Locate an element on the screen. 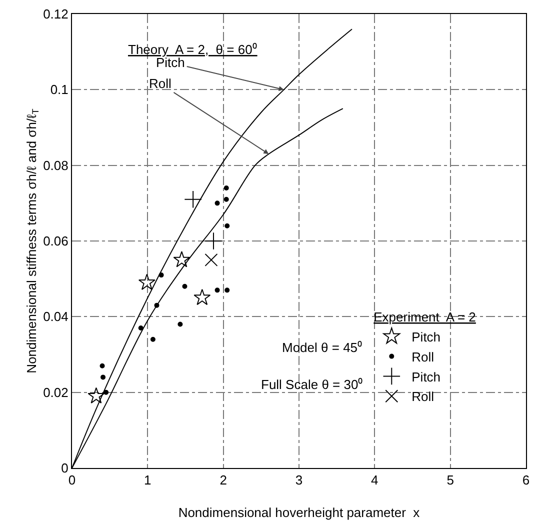  y-tick-label: 0.12 is located at coordinates (55, 14).